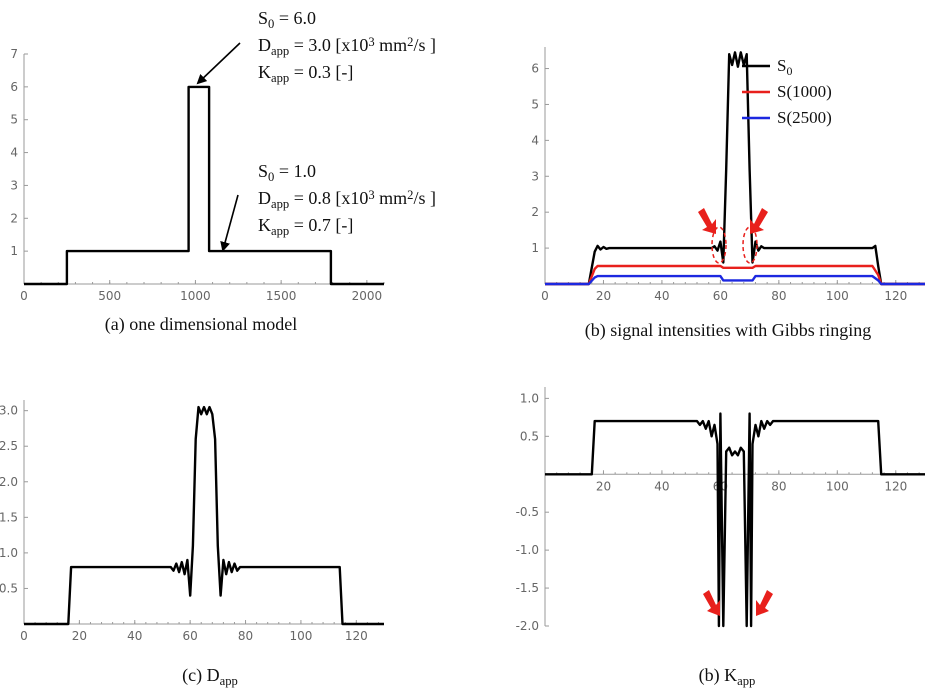 The width and height of the screenshot is (931, 698). What do you see at coordinates (527, 550) in the screenshot?
I see `y-tick-label: -1.0` at bounding box center [527, 550].